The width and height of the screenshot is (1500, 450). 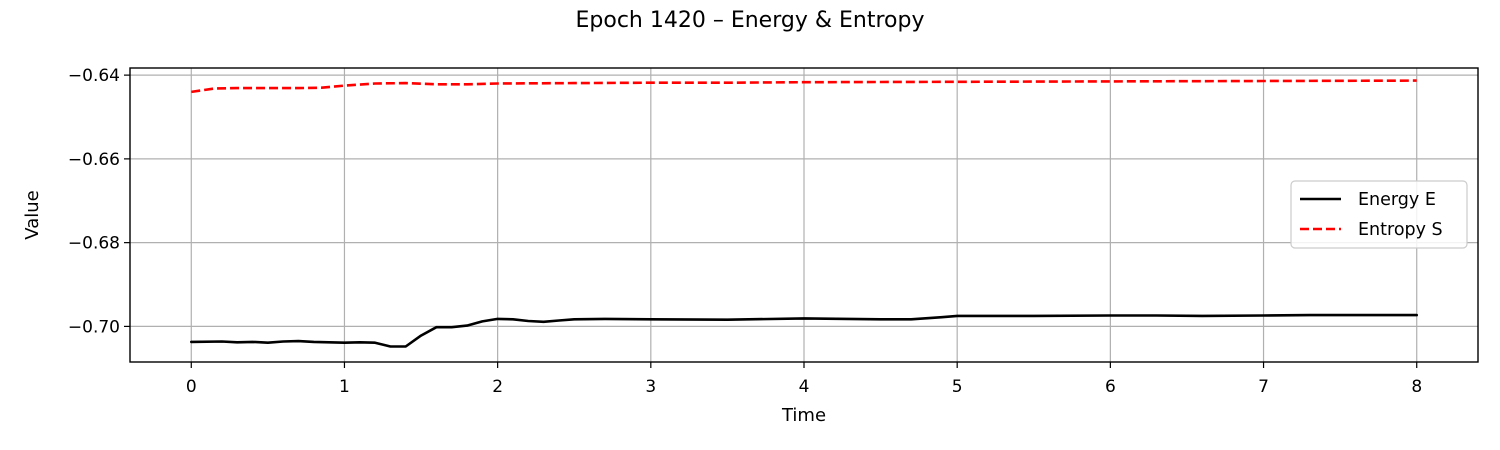 What do you see at coordinates (804, 86) in the screenshot?
I see `series-line-entropy` at bounding box center [804, 86].